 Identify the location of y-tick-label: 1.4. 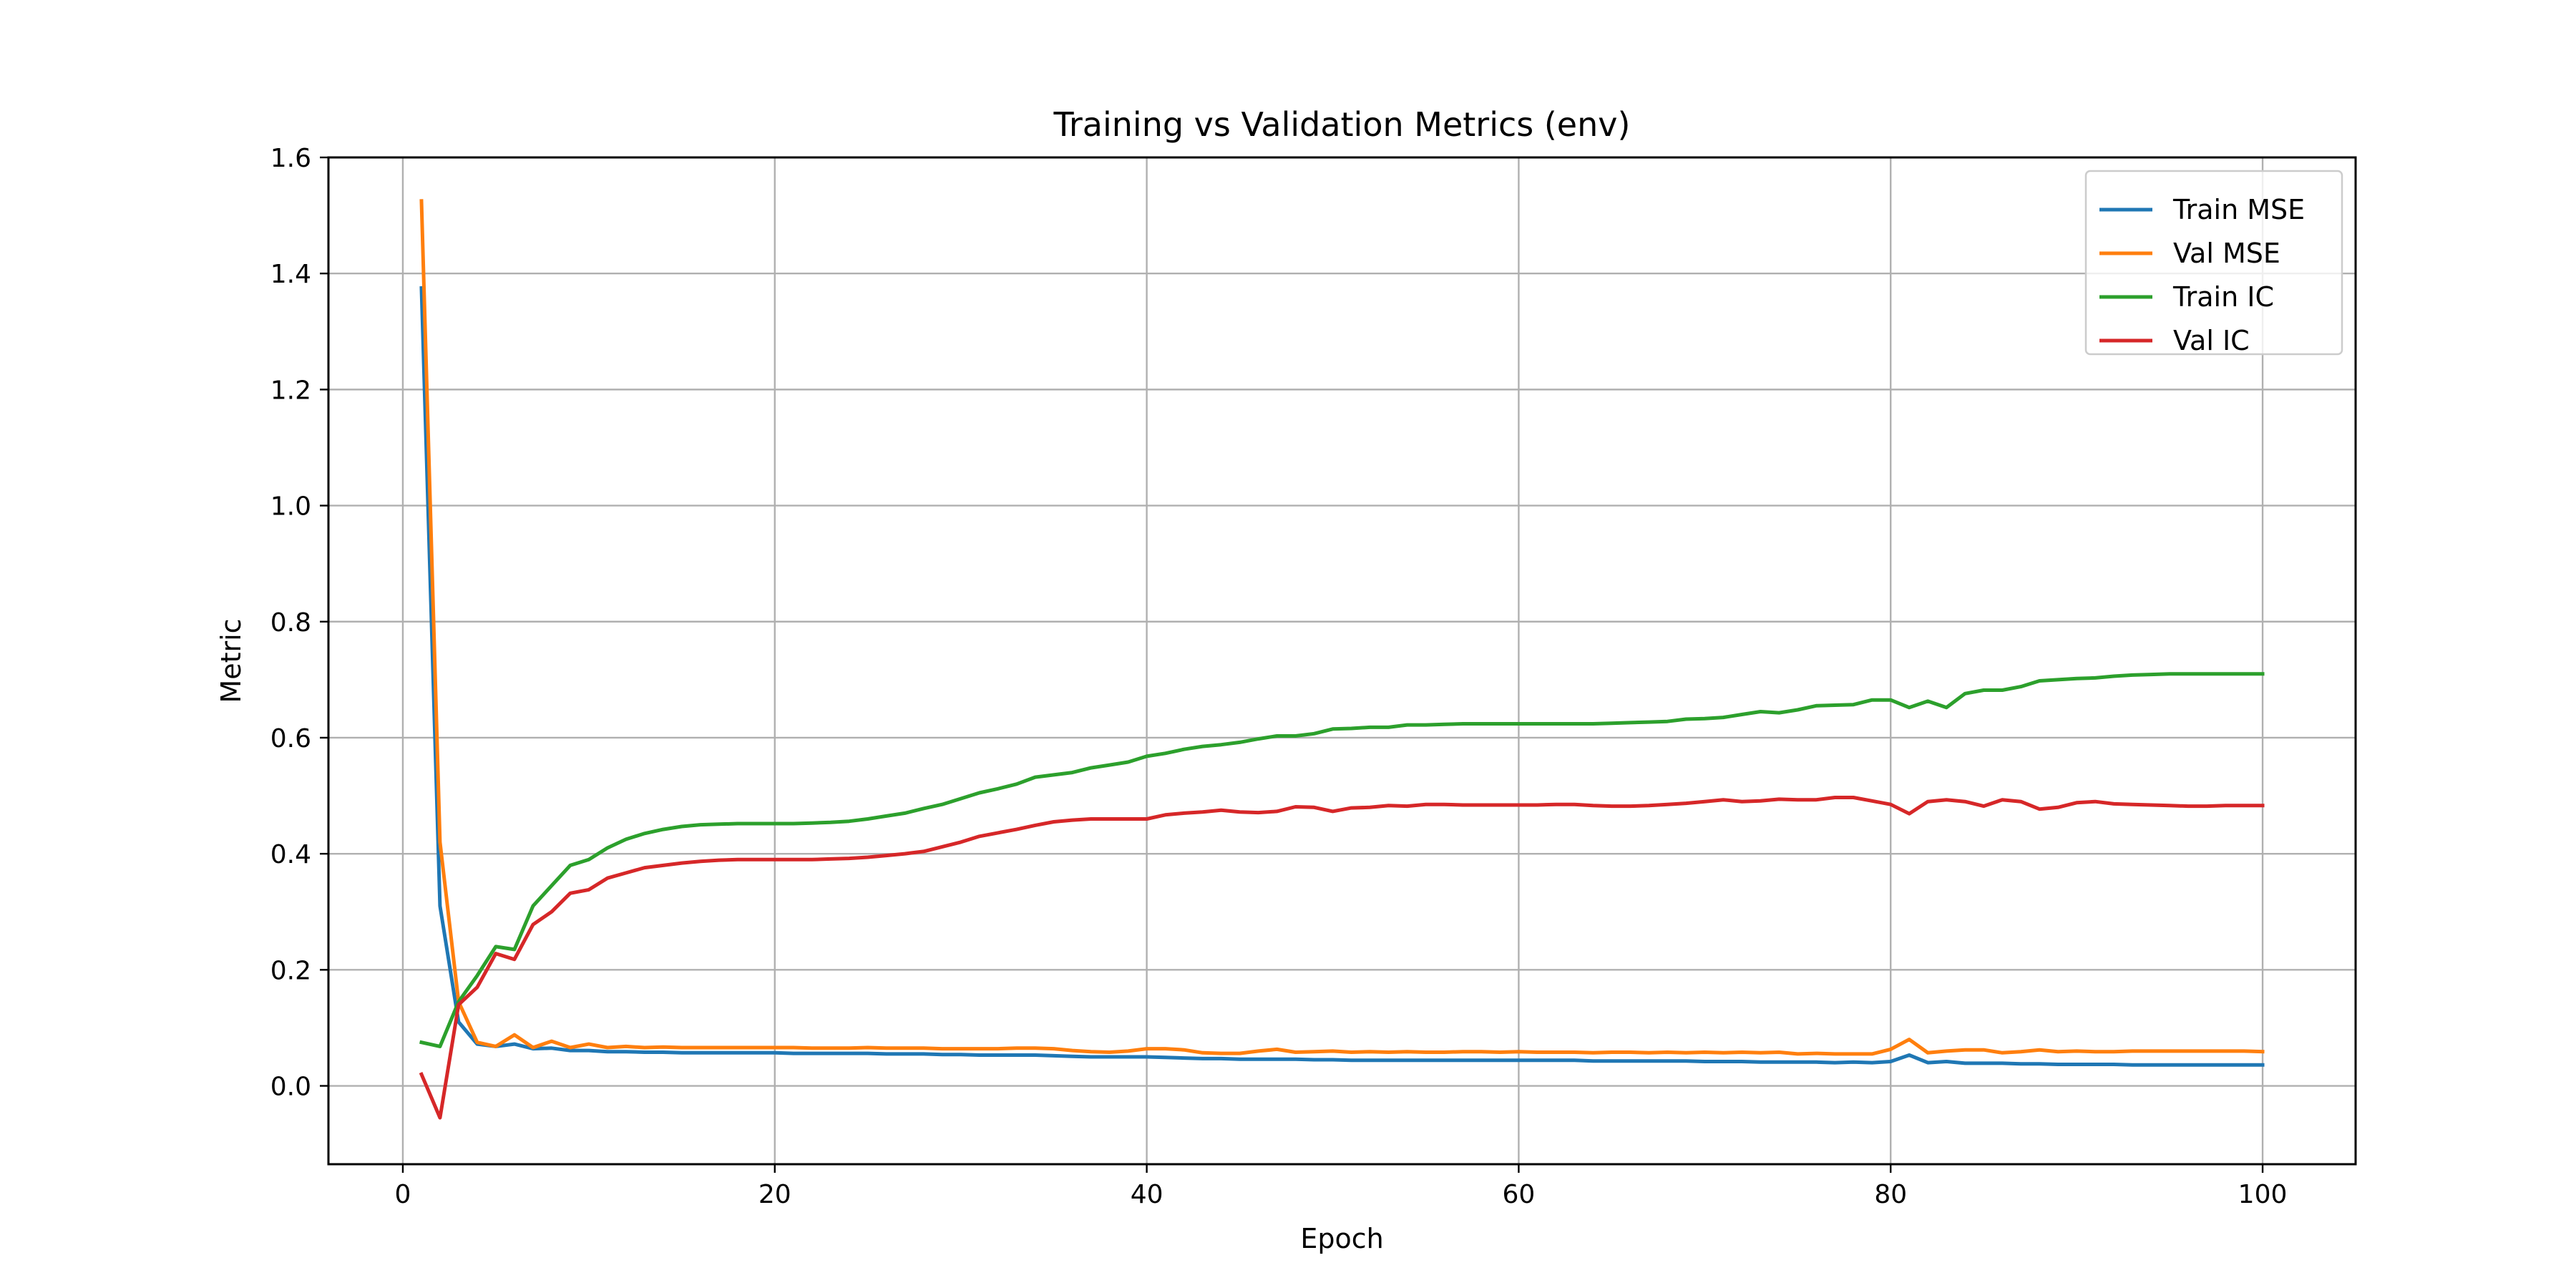
(290, 274).